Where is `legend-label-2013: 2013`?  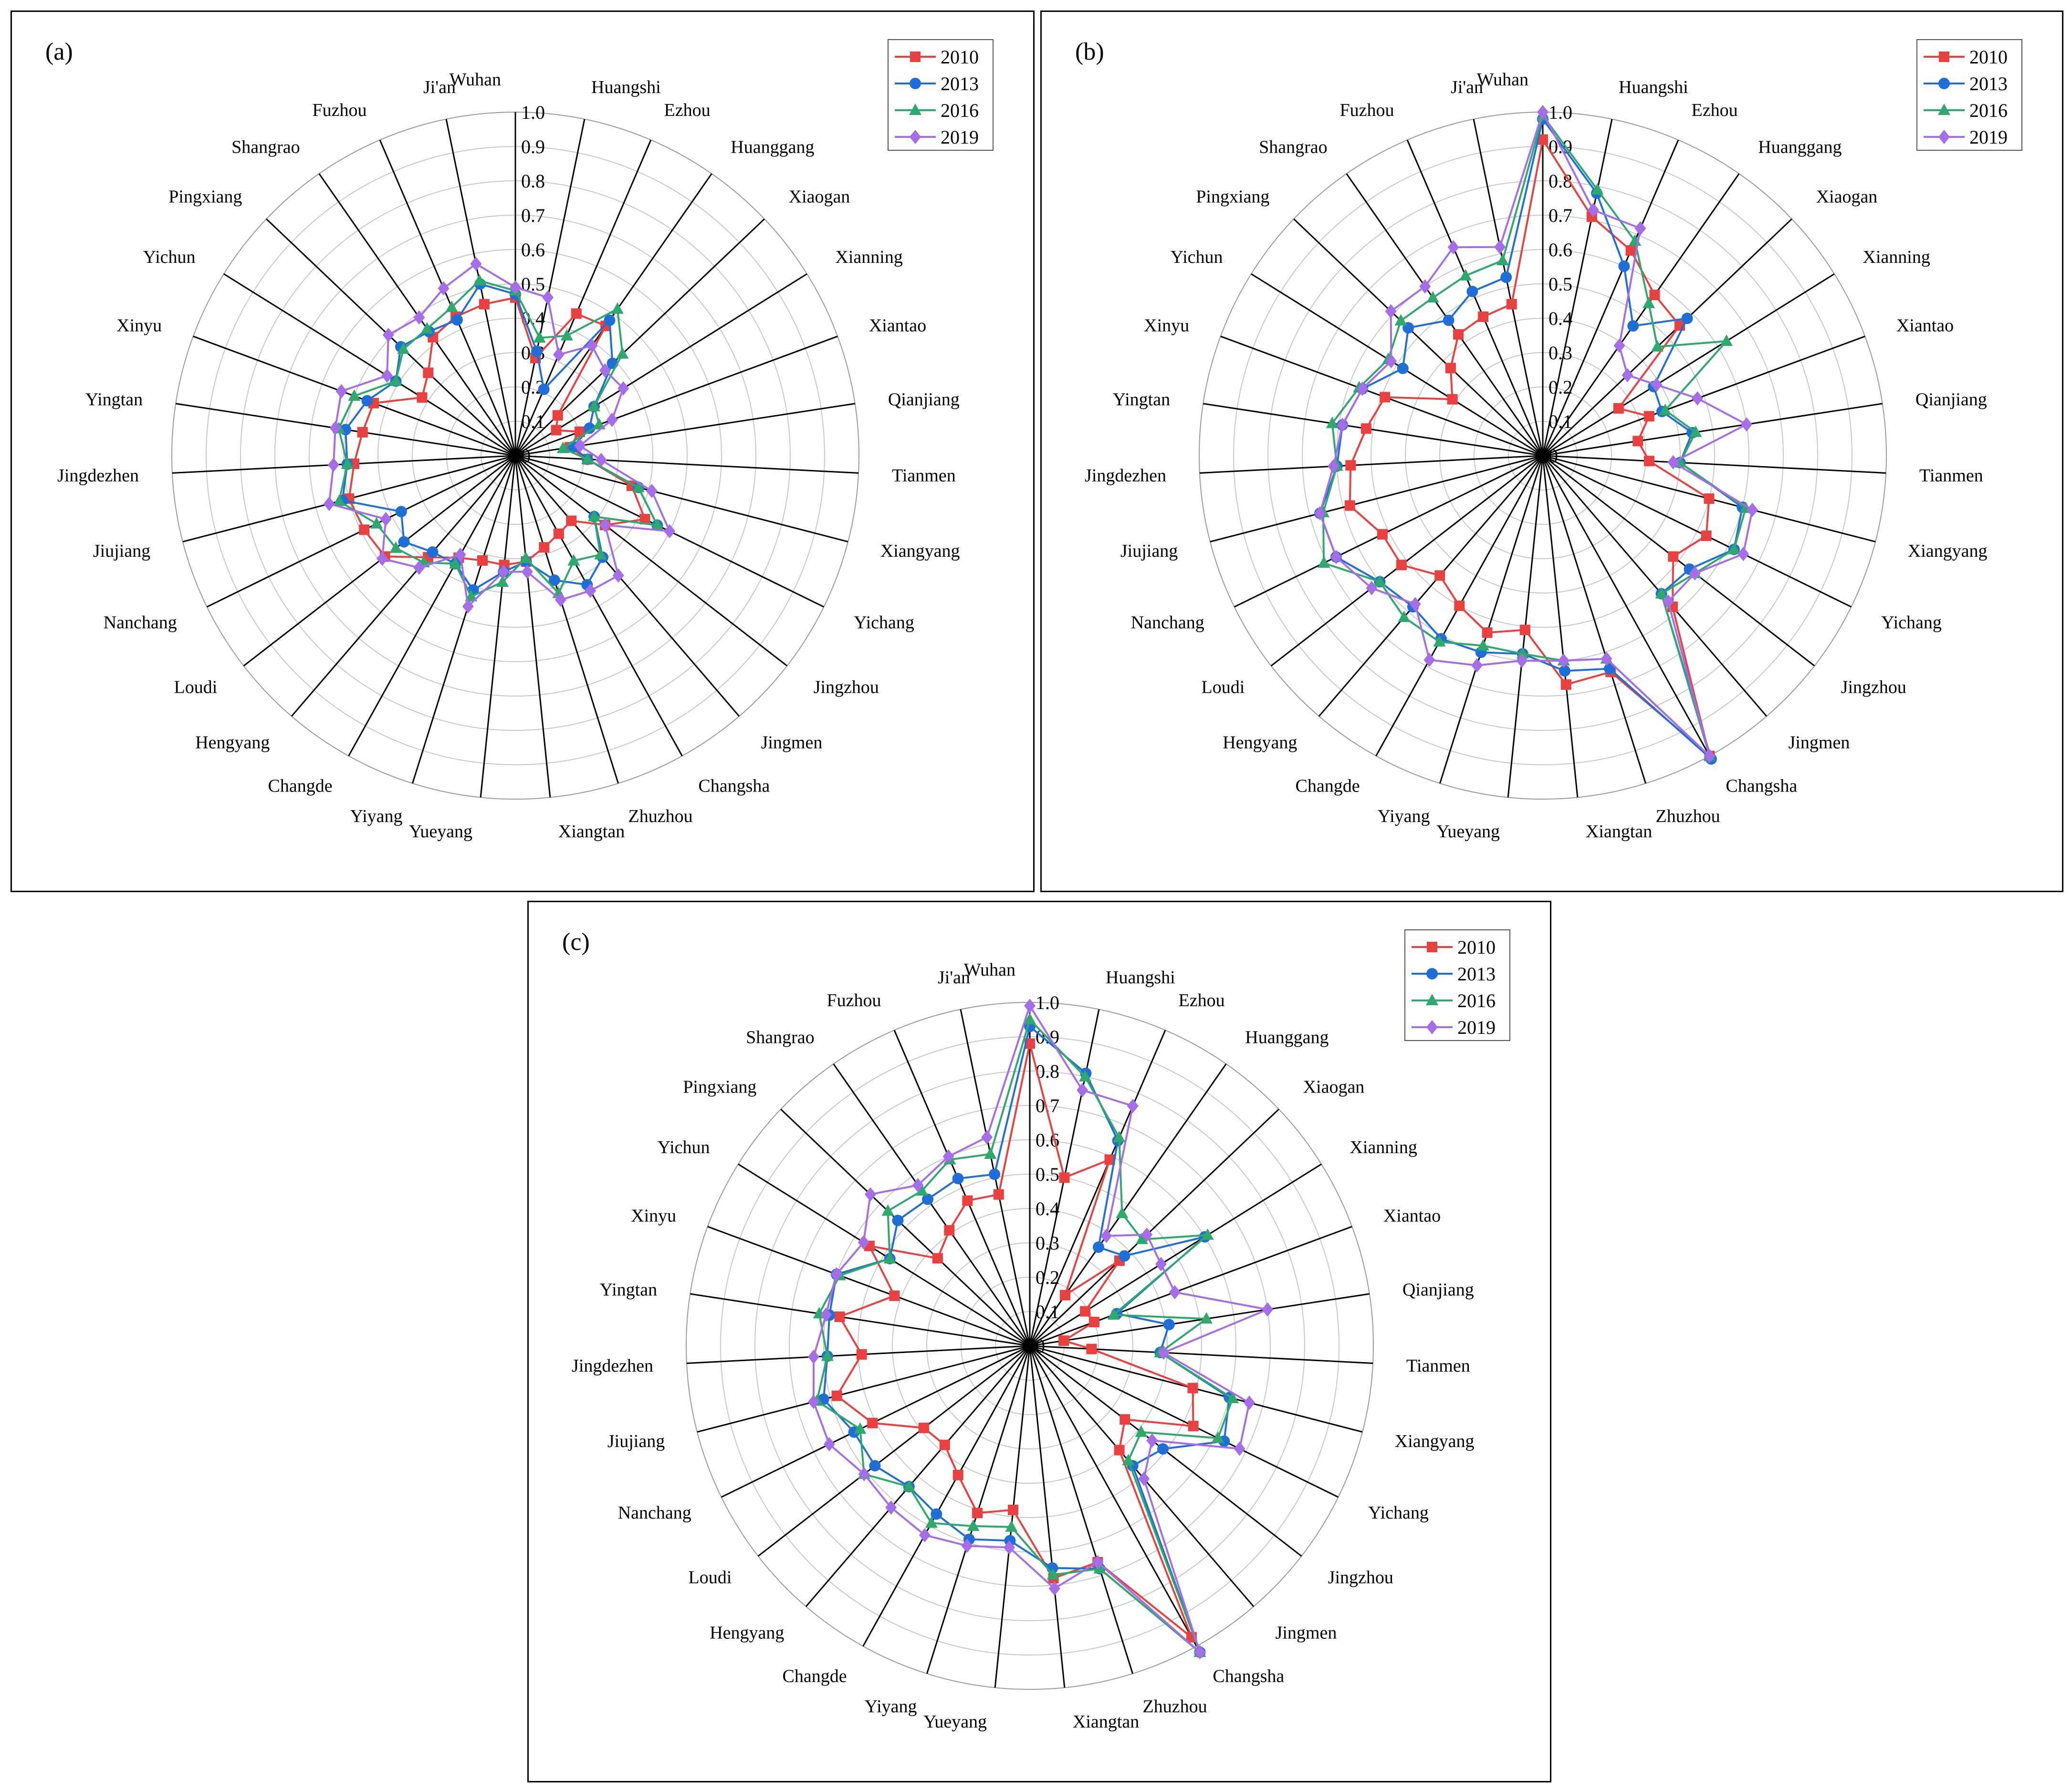 legend-label-2013: 2013 is located at coordinates (1476, 974).